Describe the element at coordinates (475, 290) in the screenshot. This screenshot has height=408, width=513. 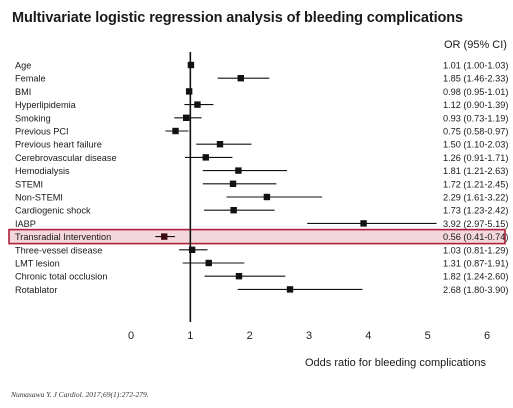
I see `or-value-rotablator: 2.68 (1.80-3.90)` at that location.